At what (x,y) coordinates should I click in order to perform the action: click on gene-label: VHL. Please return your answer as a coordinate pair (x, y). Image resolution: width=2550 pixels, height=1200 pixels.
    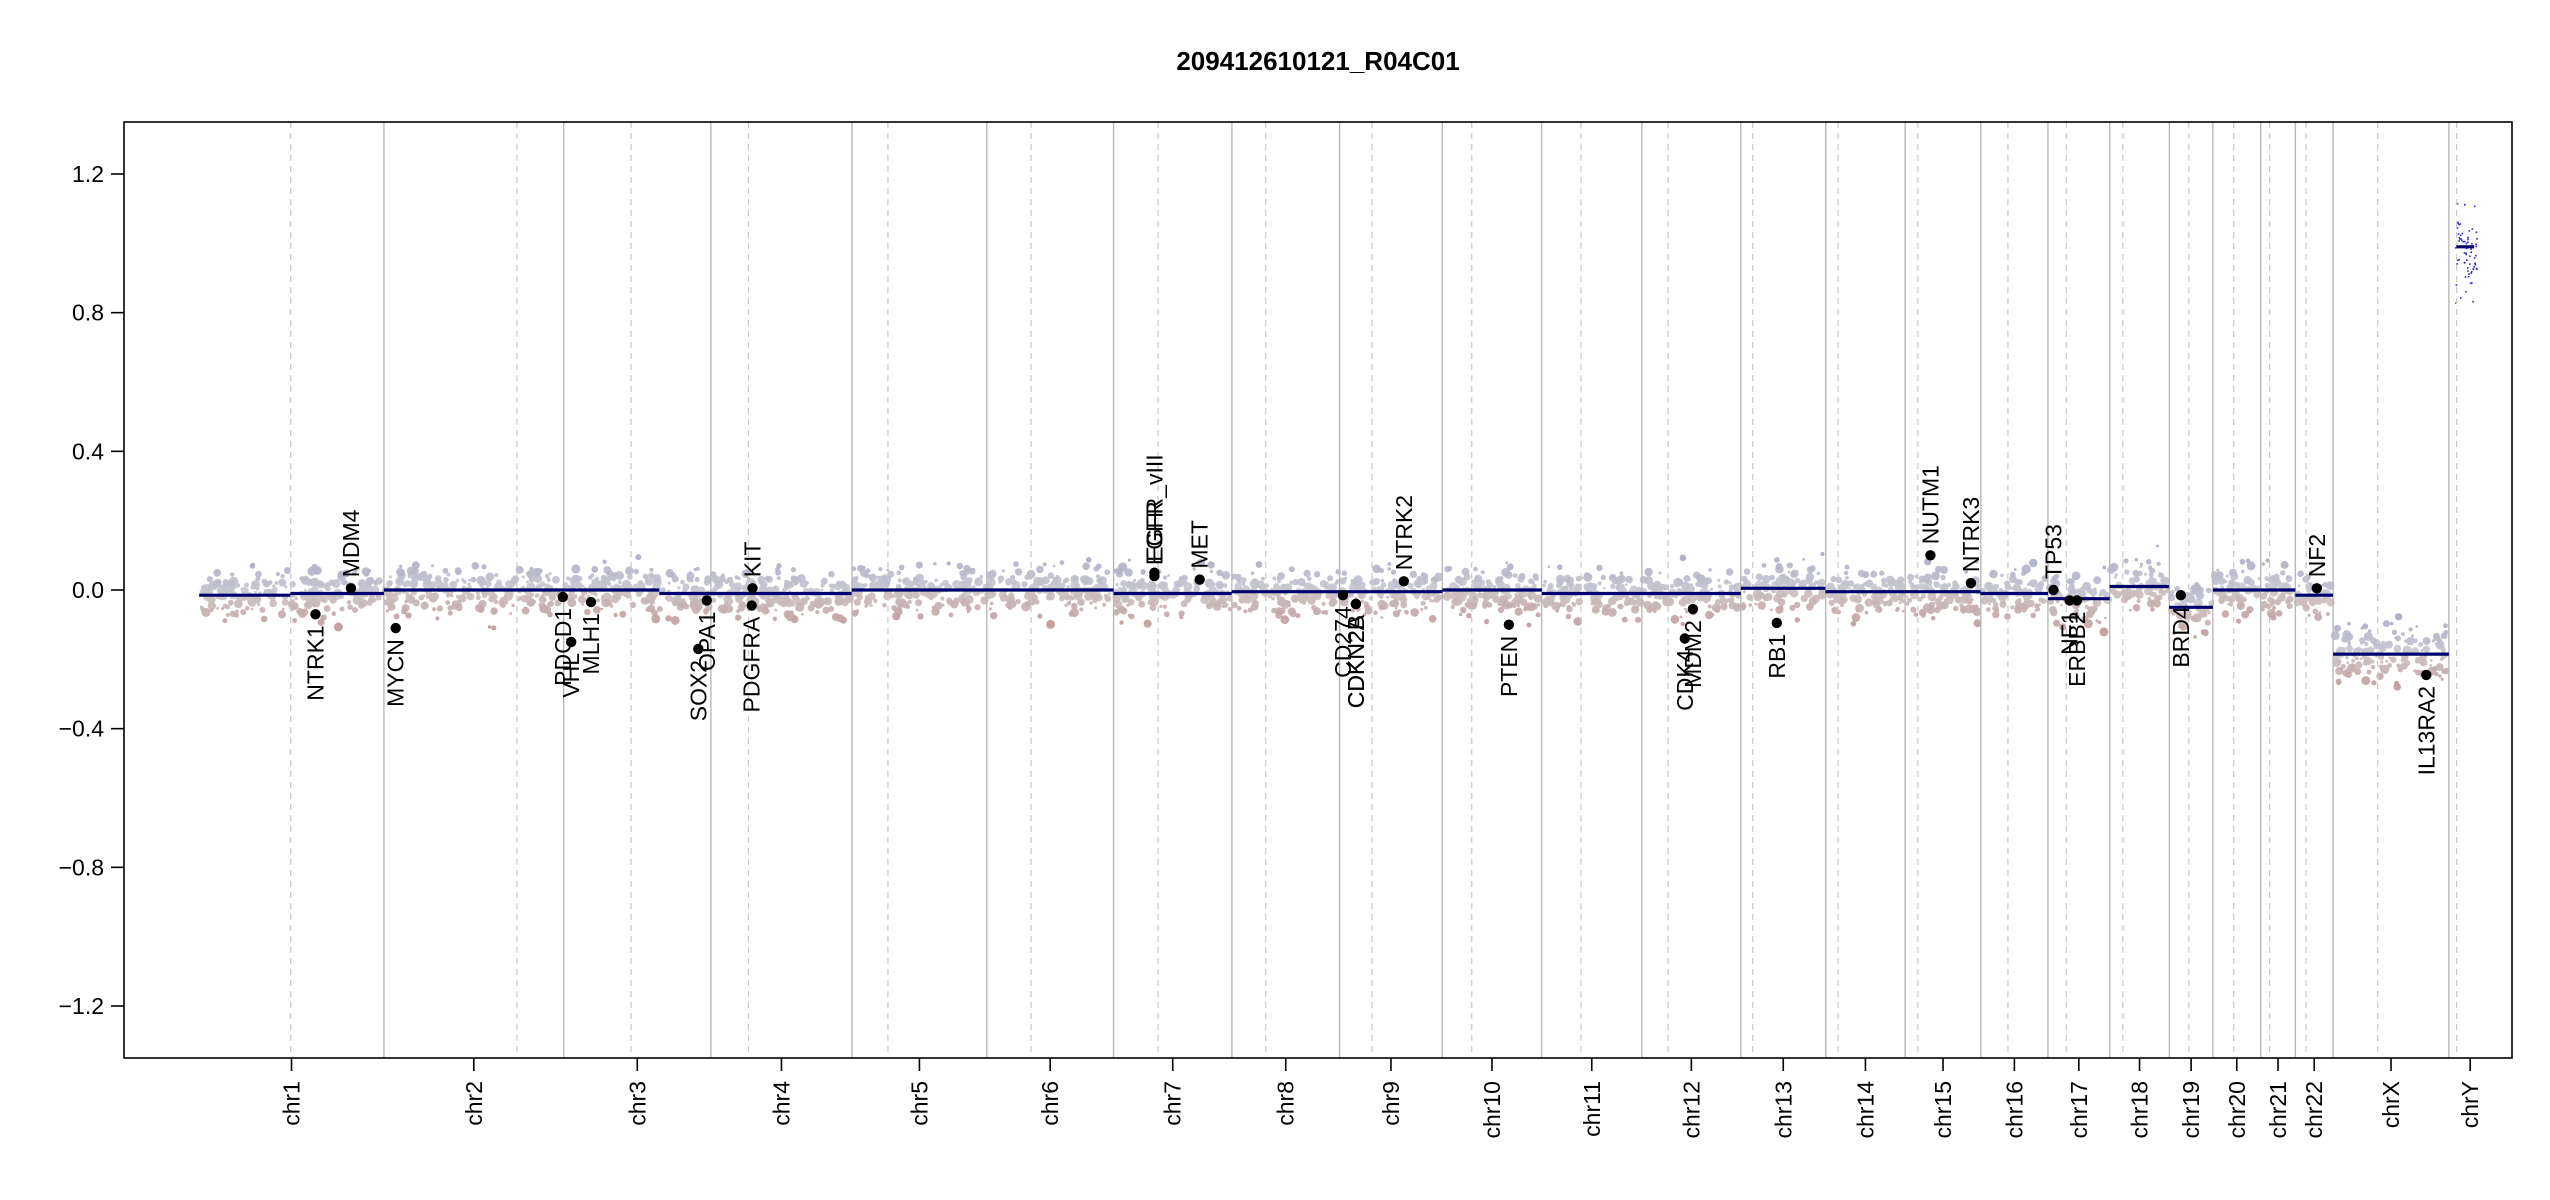
    Looking at the image, I should click on (571, 675).